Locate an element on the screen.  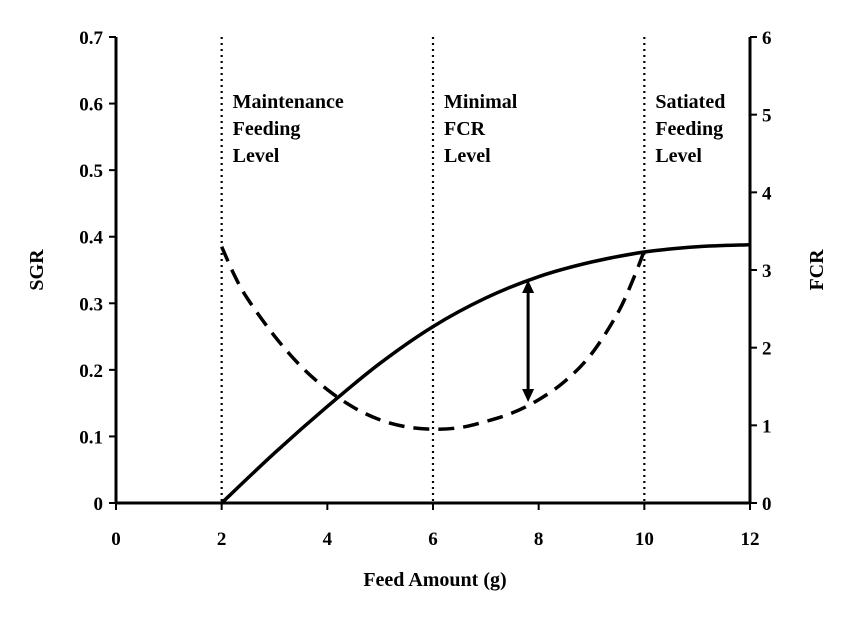
y-right-tick-label: 1 is located at coordinates (767, 426).